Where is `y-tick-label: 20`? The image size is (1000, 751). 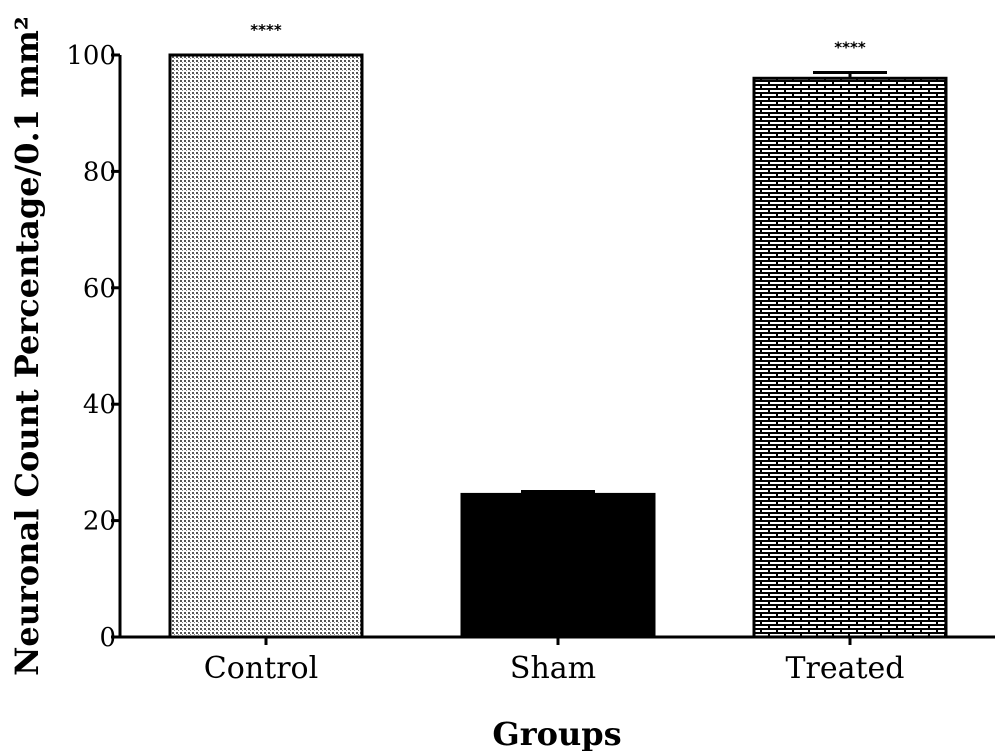 y-tick-label: 20 is located at coordinates (99, 522).